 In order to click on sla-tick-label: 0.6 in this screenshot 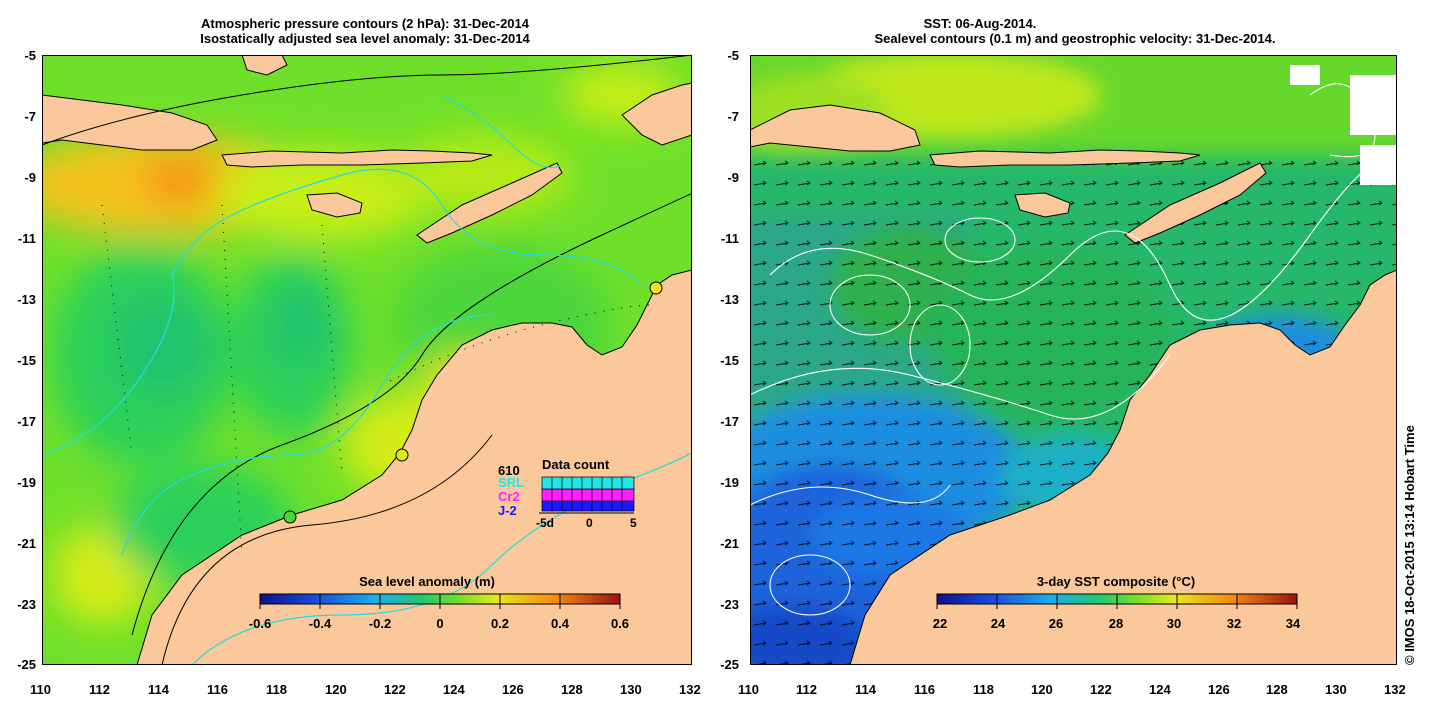, I will do `click(620, 623)`.